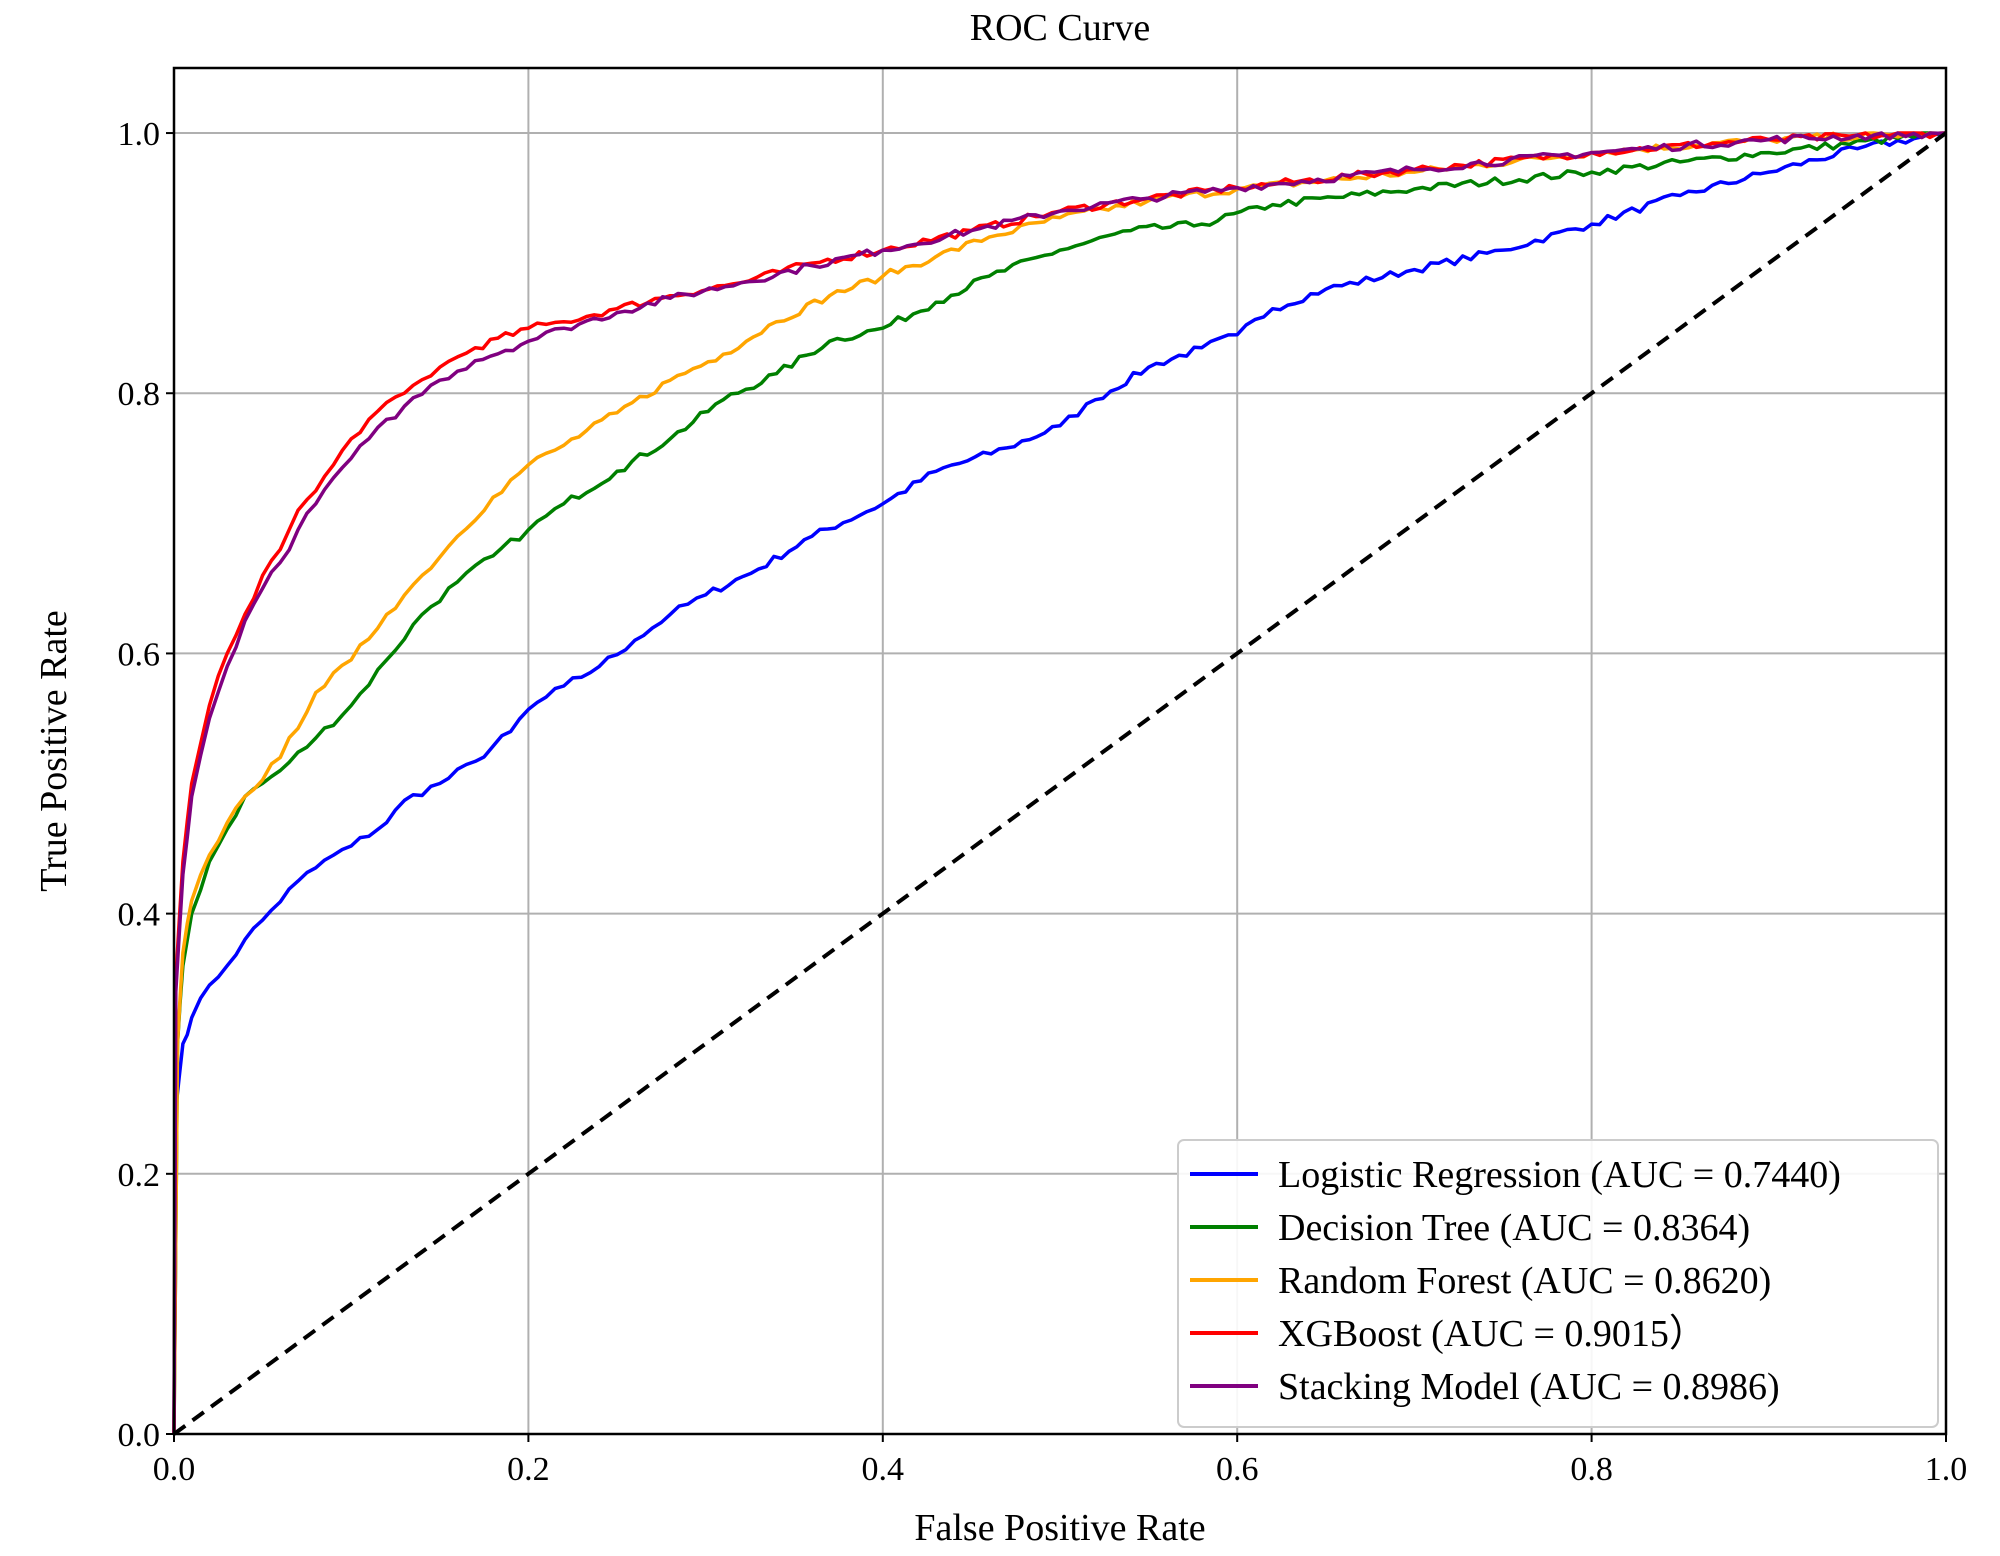  Describe the element at coordinates (1492, 1334) in the screenshot. I see `legend-label: XGBoost (AUC = 0.9015）` at that location.